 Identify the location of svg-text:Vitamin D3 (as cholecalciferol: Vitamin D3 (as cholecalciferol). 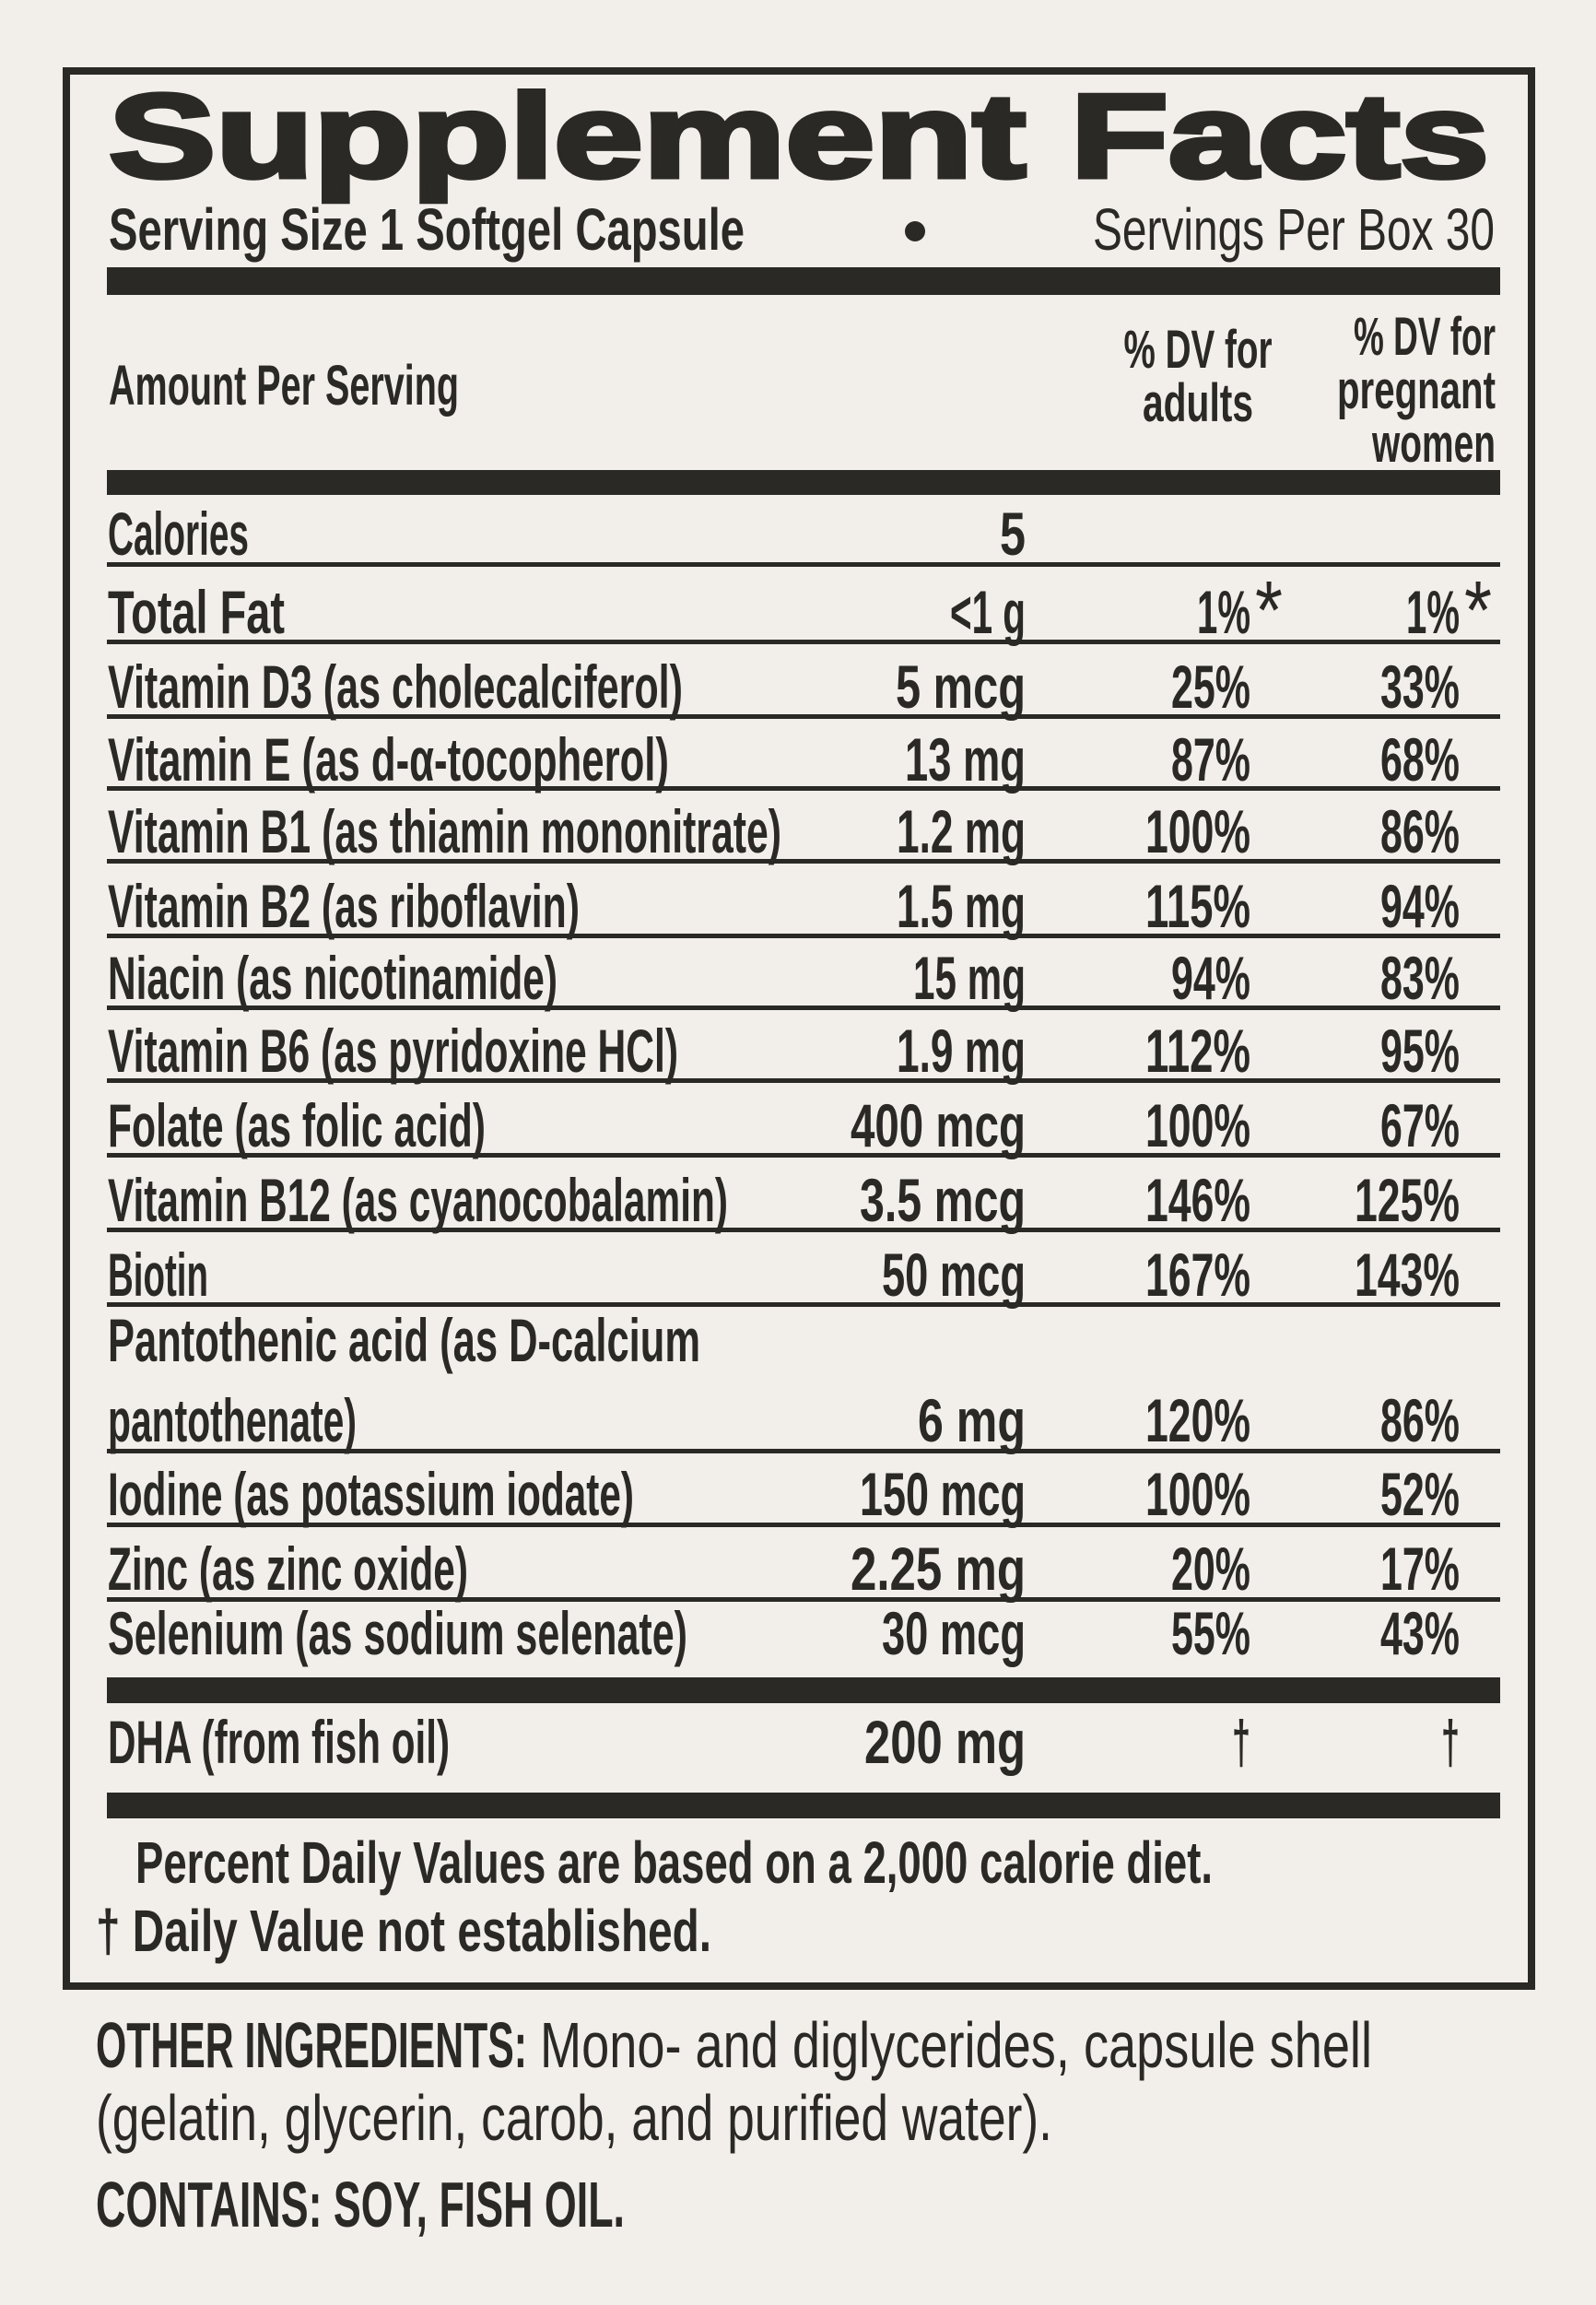
(395, 687).